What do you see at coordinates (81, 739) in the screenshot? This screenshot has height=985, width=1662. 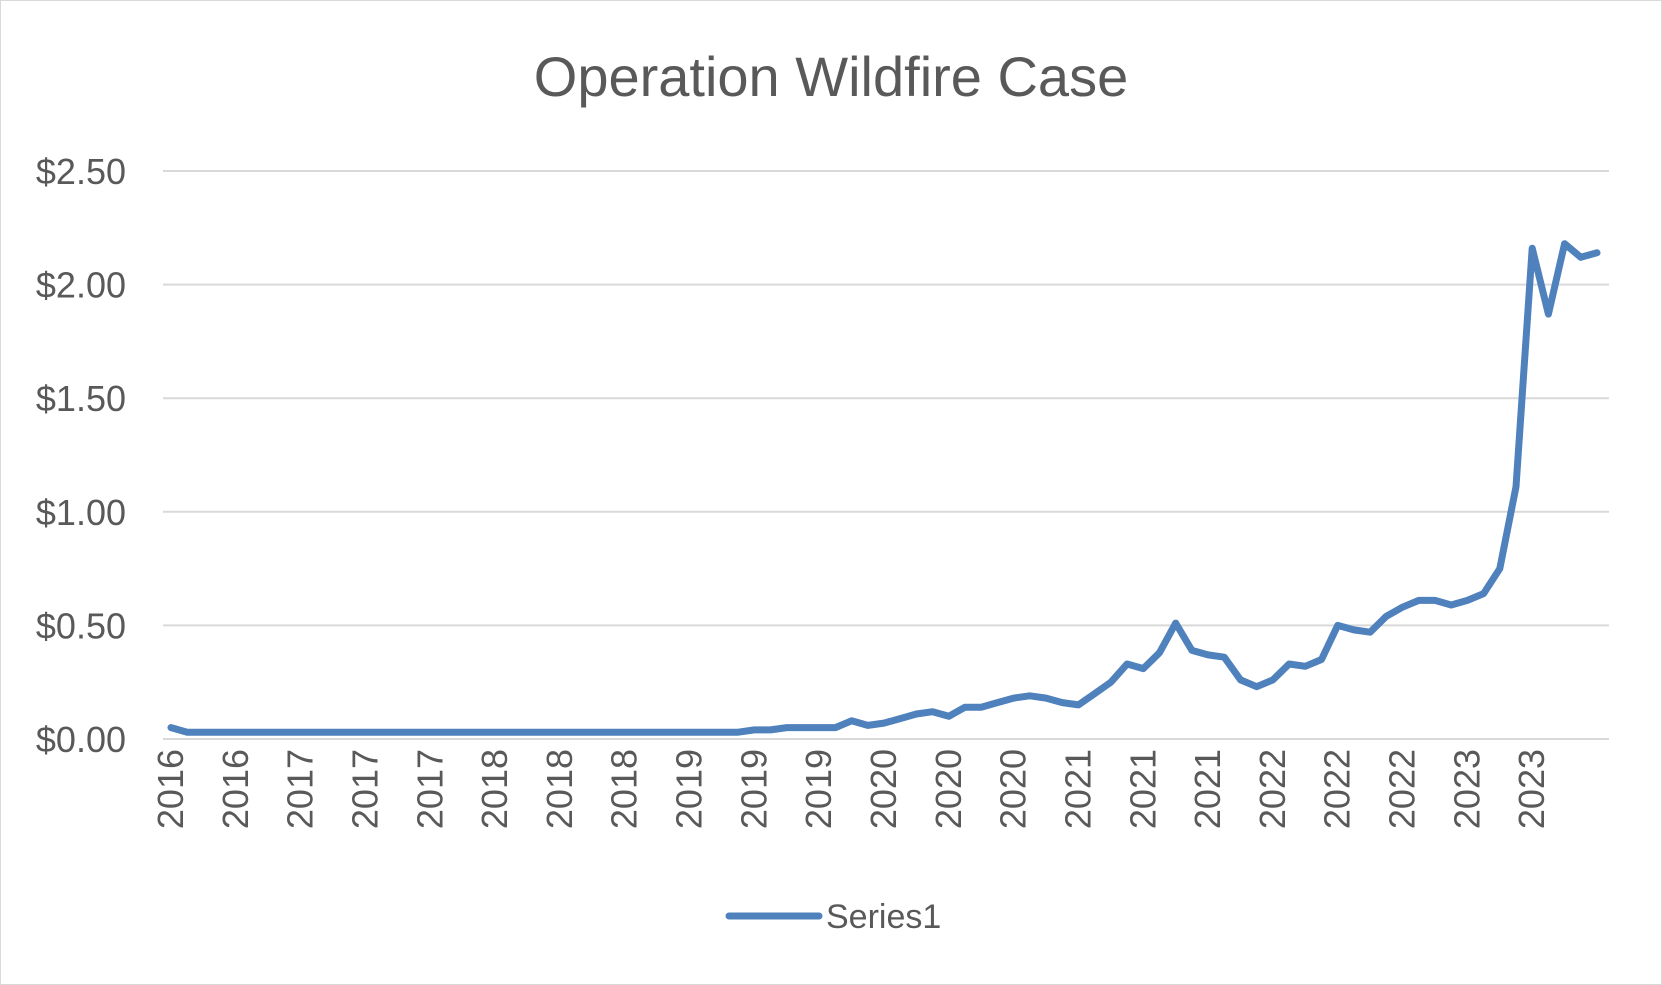 I see `y-tick-label: $0.00` at bounding box center [81, 739].